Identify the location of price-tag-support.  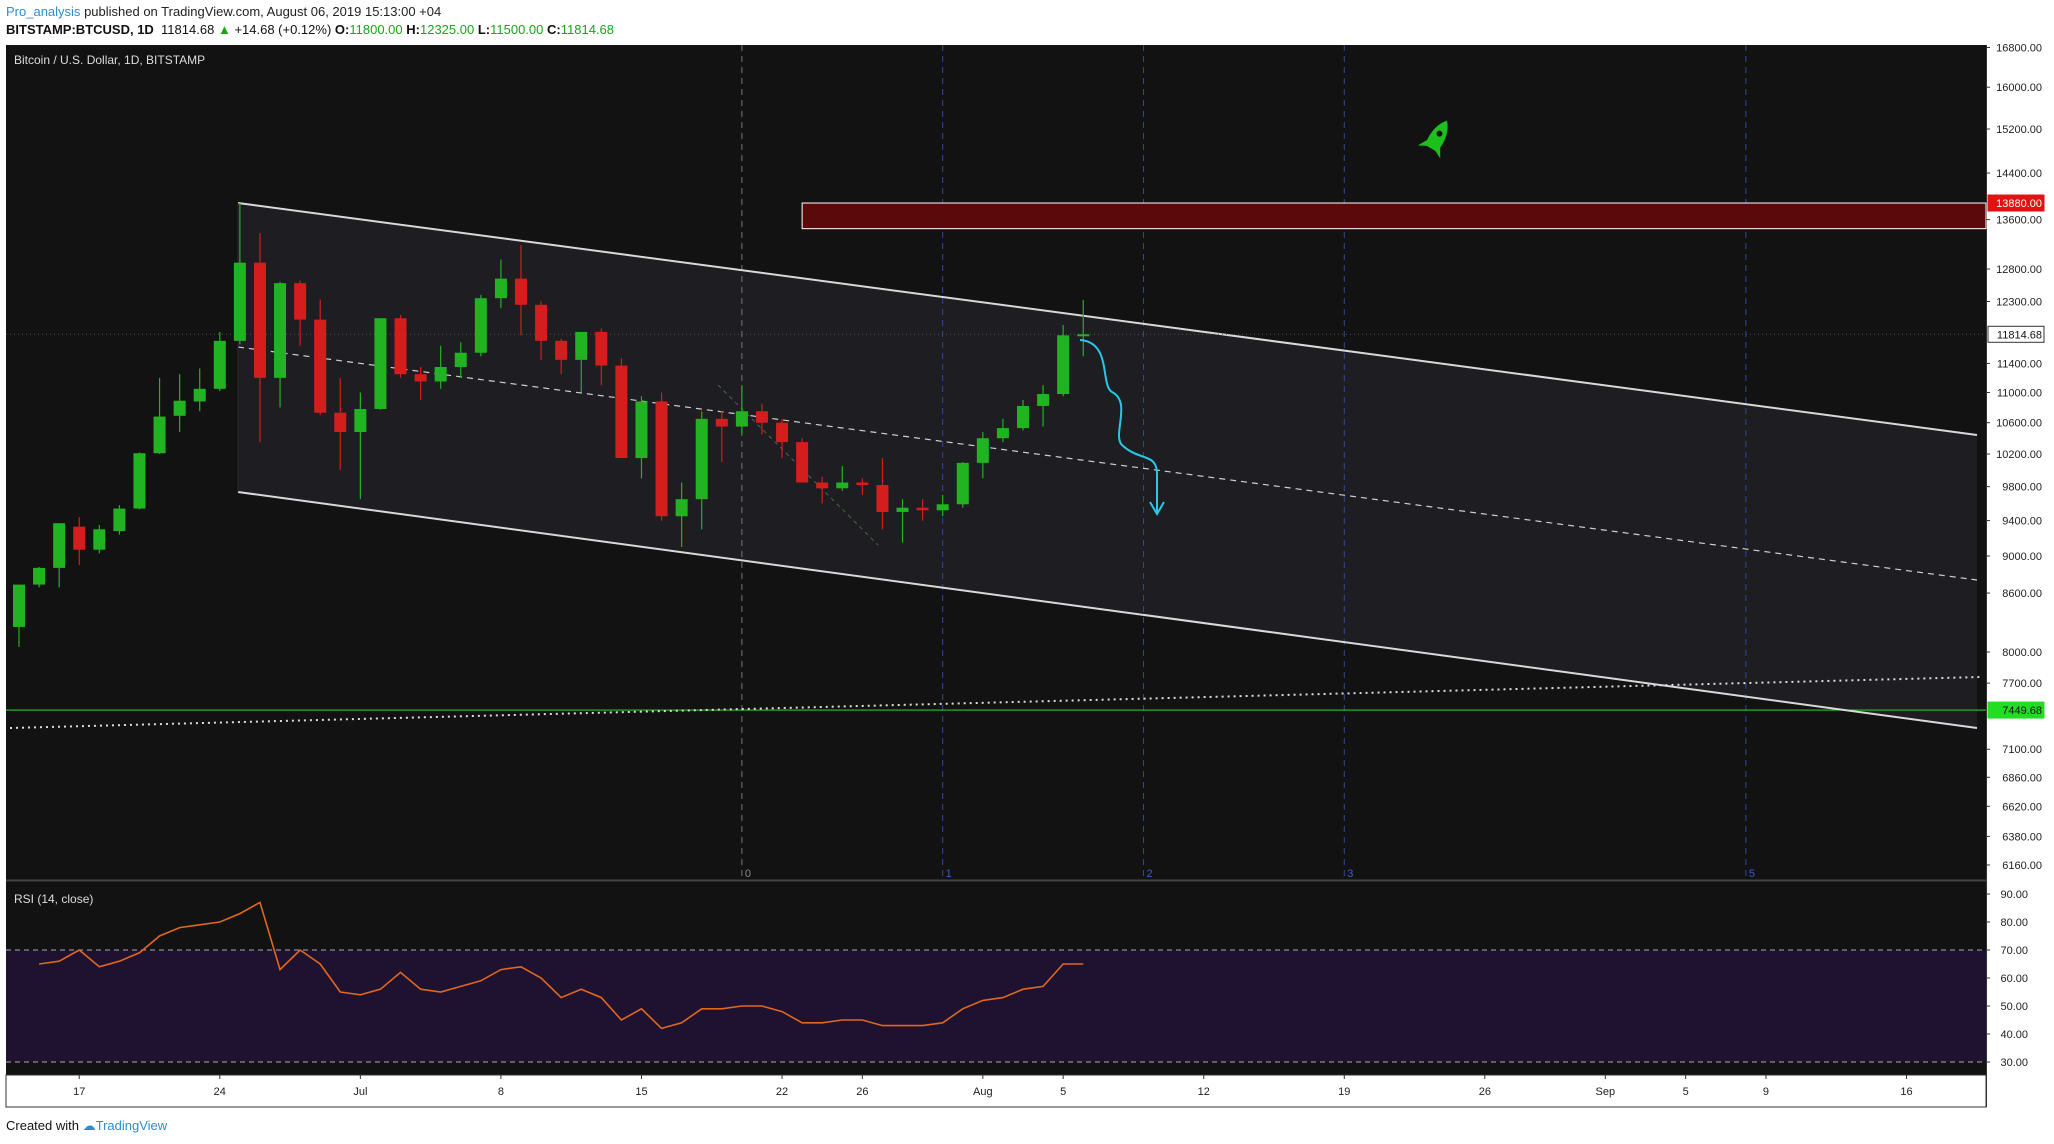
(2016, 710).